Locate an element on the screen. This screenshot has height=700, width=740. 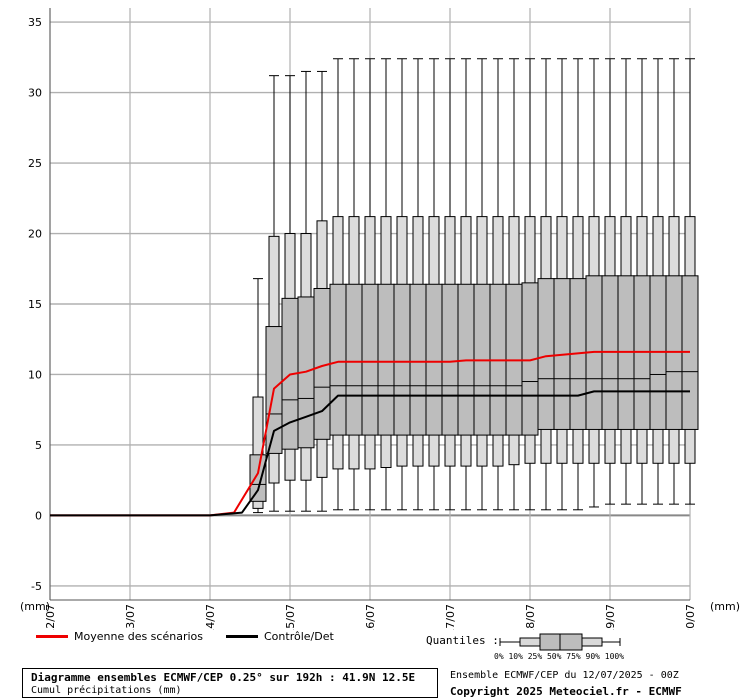
legend-item-control: Contrôle/Det is located at coordinates (280, 636).